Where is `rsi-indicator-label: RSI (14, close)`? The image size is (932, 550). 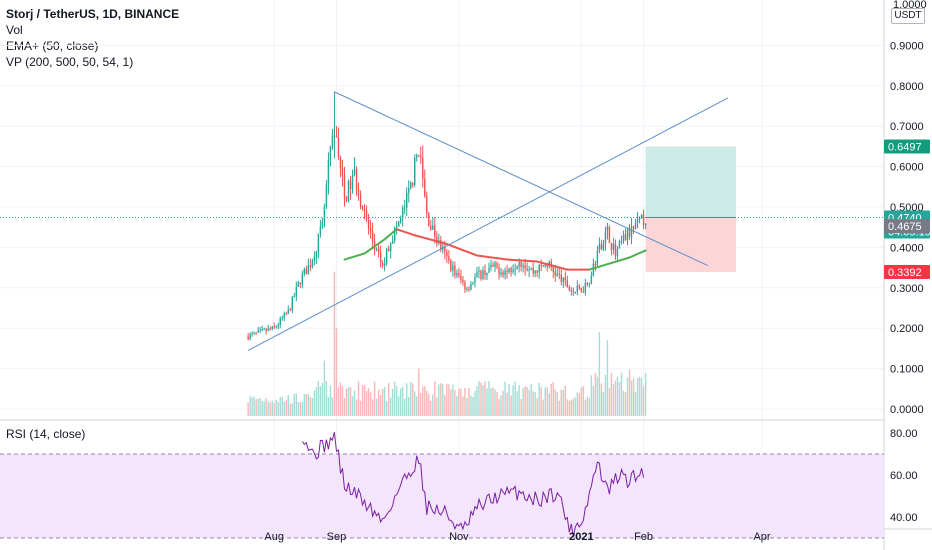
rsi-indicator-label: RSI (14, close) is located at coordinates (46, 434).